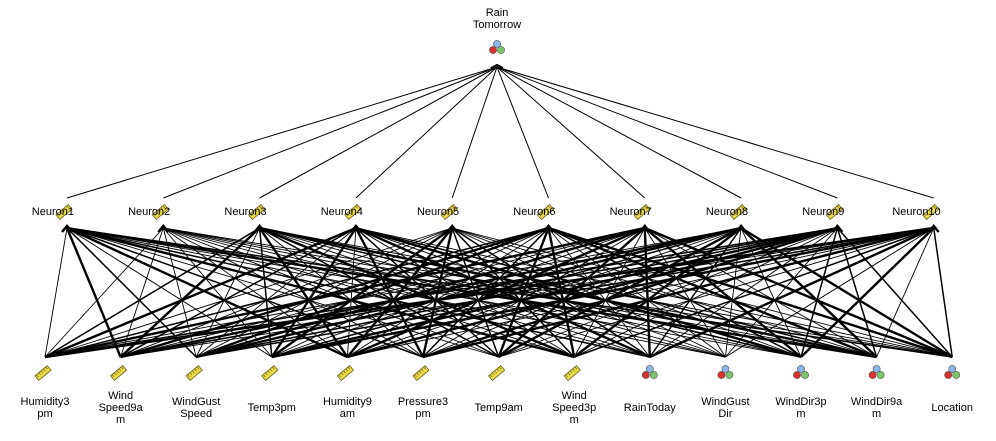 The width and height of the screenshot is (996, 441). I want to click on hidden-neuron-label: Neuron6, so click(534, 212).